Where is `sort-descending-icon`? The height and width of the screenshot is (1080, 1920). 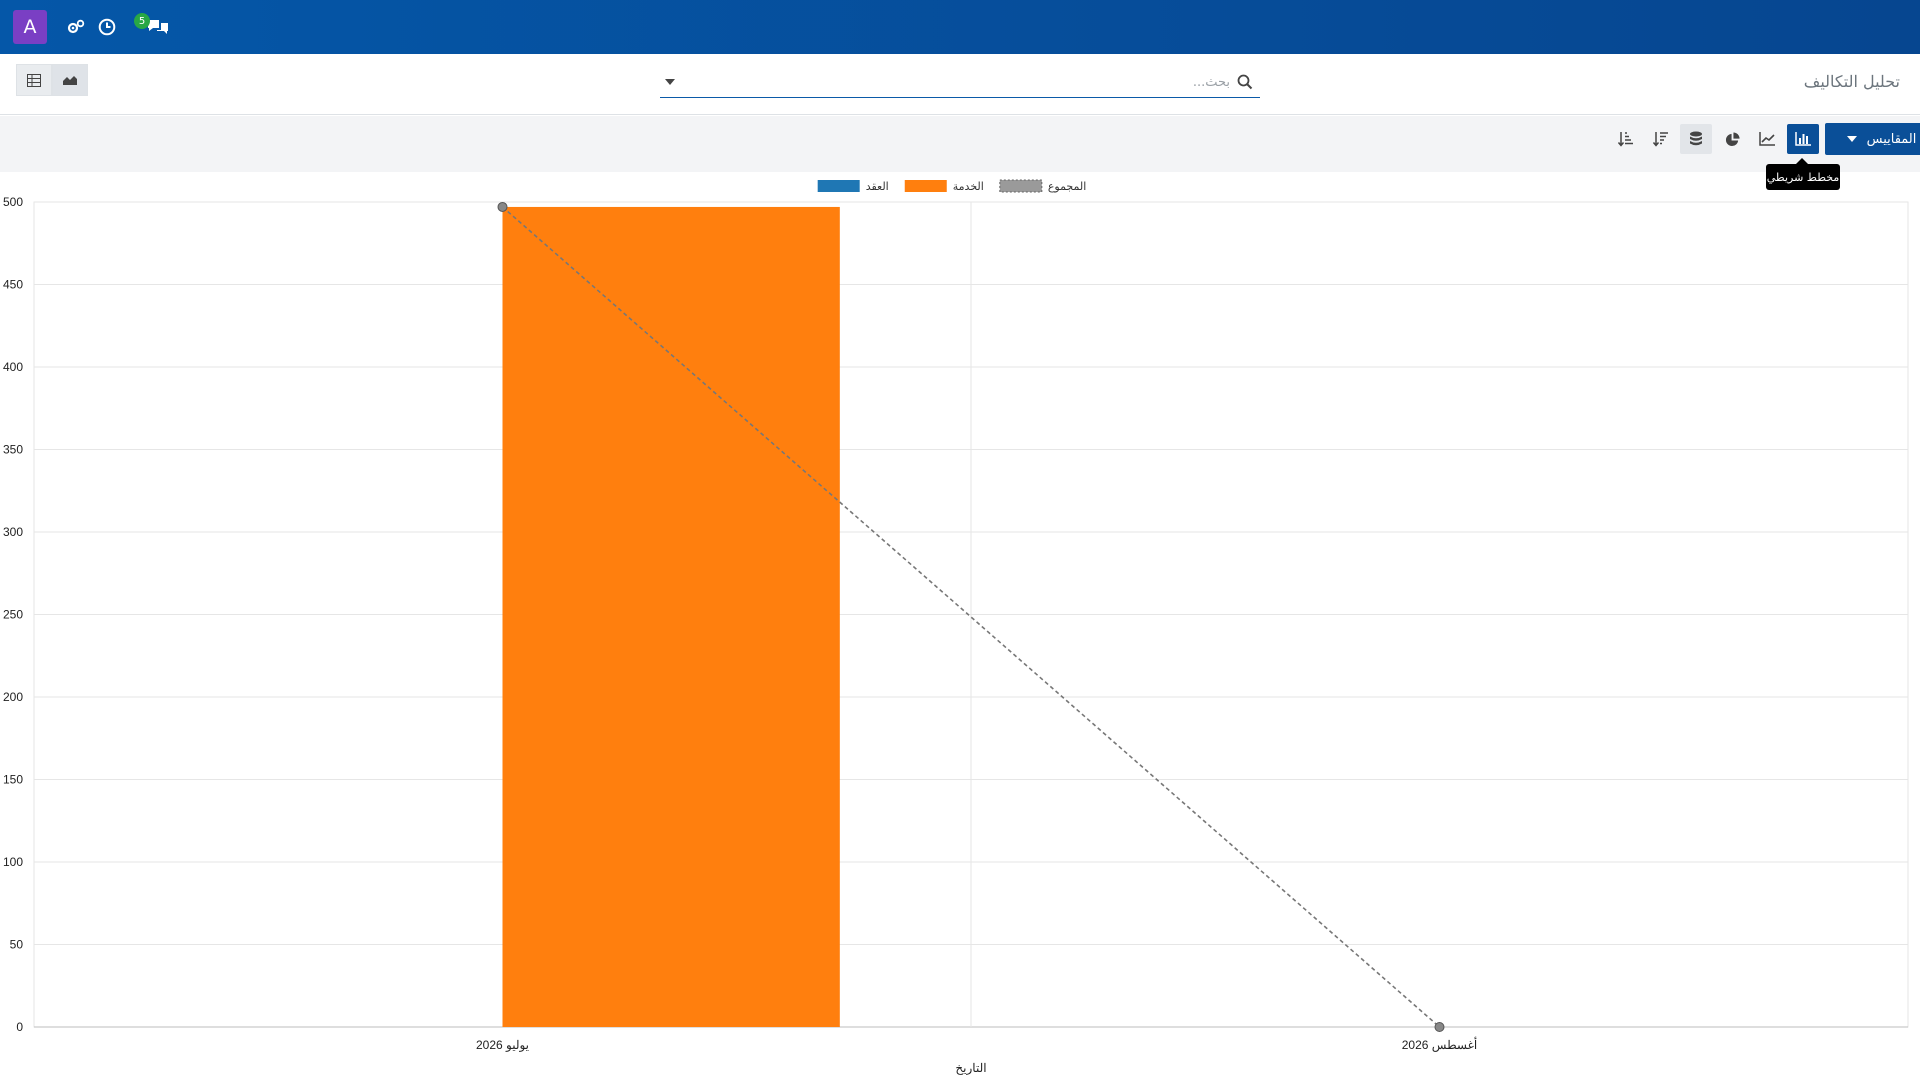
sort-descending-icon is located at coordinates (1660, 139).